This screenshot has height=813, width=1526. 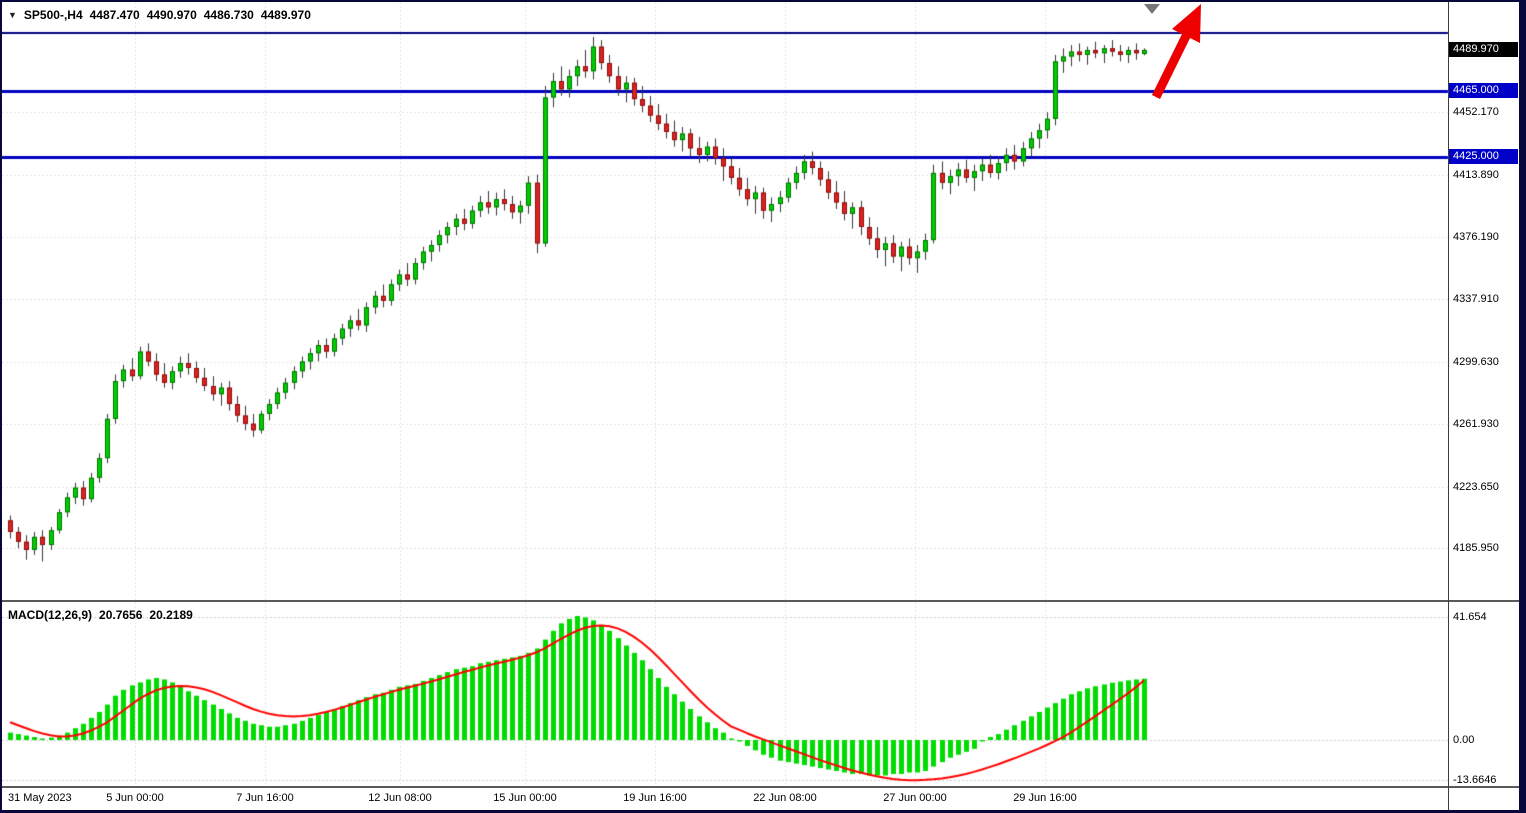 I want to click on time-axis-label: 7 Jun 16:00, so click(x=265, y=798).